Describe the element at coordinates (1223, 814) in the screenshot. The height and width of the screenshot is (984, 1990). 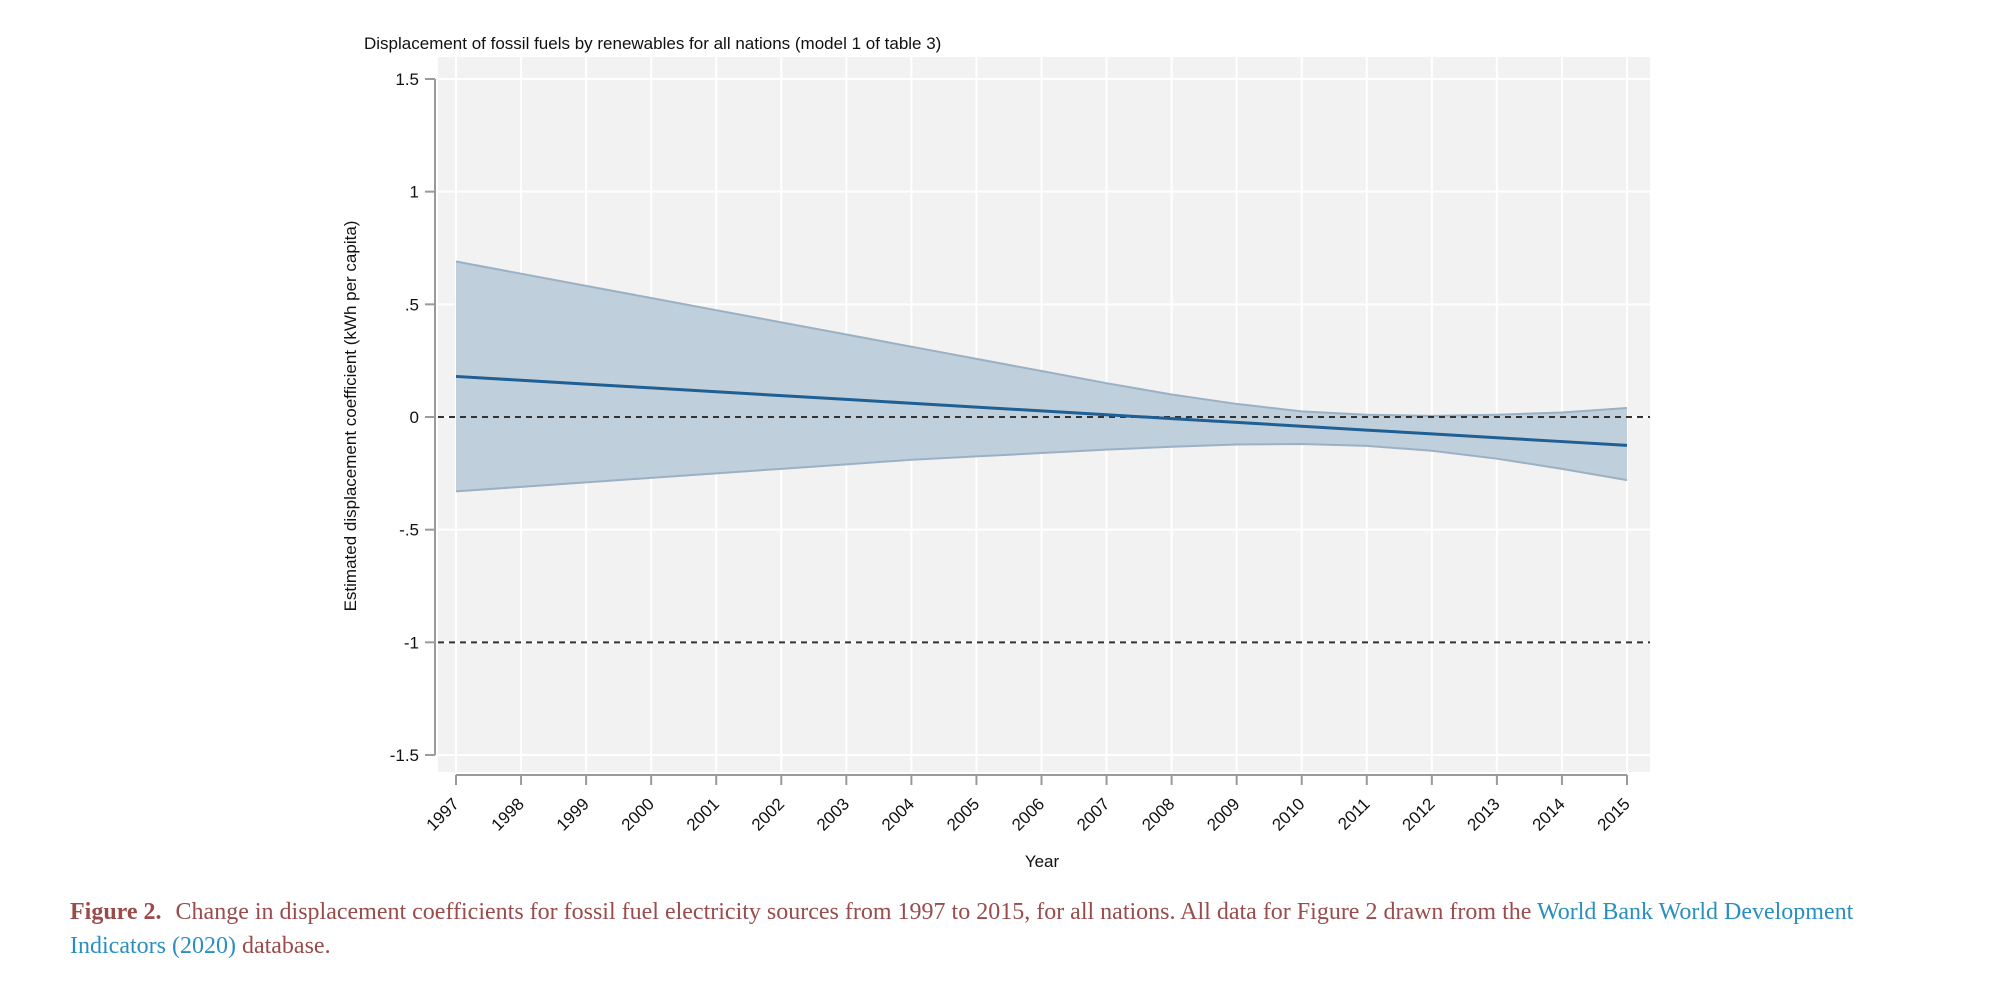
I see `x-tick-label: 2009` at that location.